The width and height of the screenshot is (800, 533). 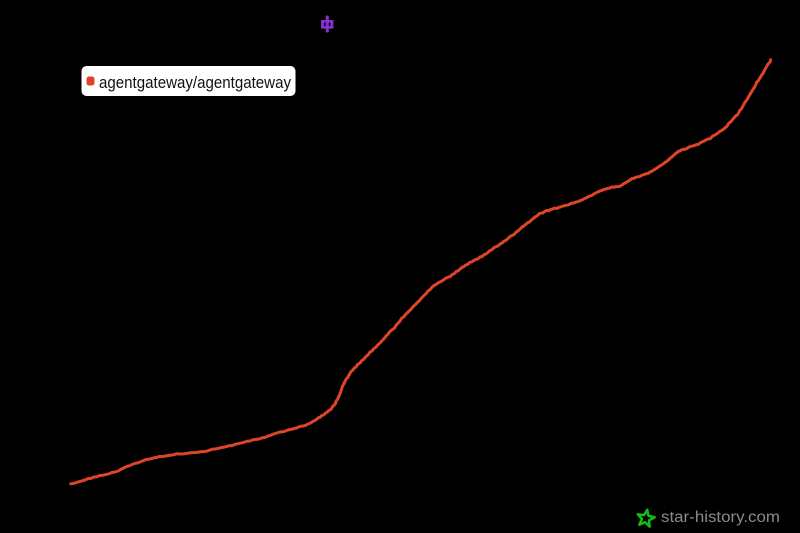 I want to click on svg-text: agentgateway/agentgateway, so click(x=195, y=82).